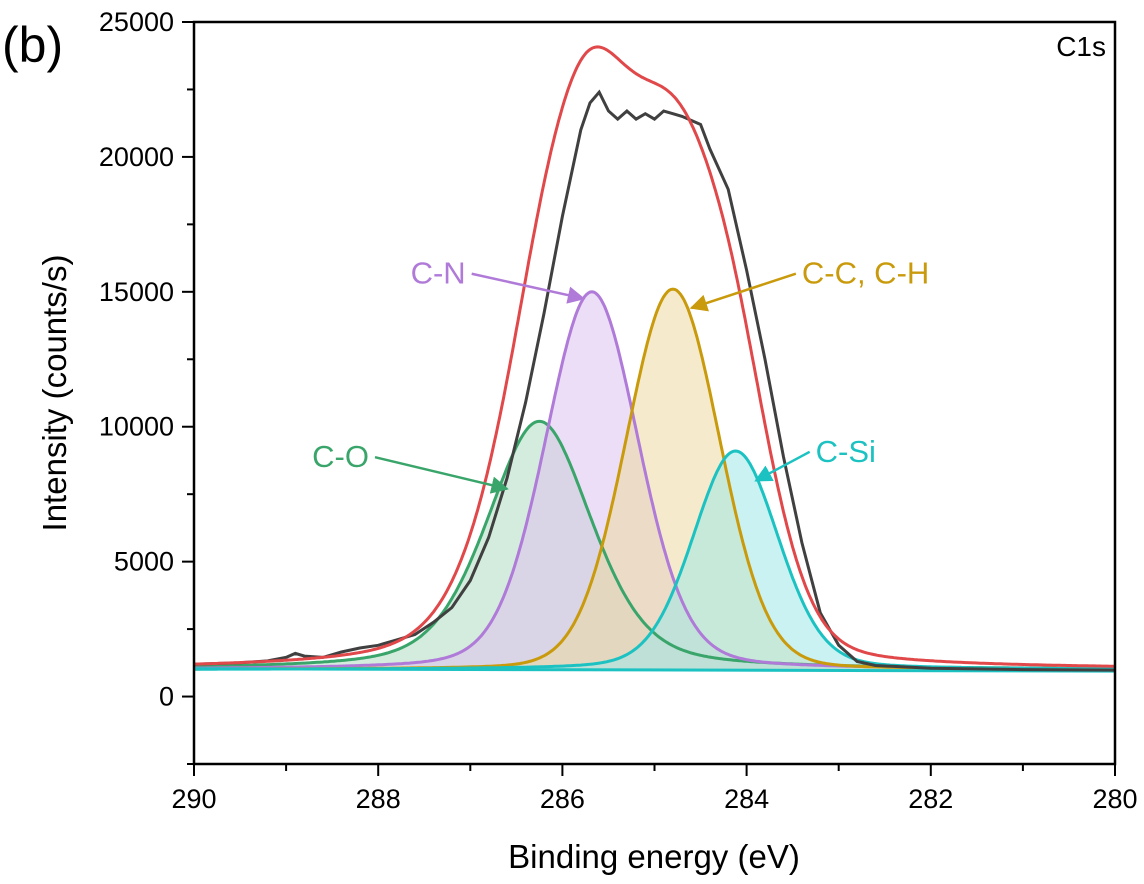  What do you see at coordinates (146, 386) in the screenshot?
I see `y-axis-ticks: 0 5000 10000 15000 20000 25000` at bounding box center [146, 386].